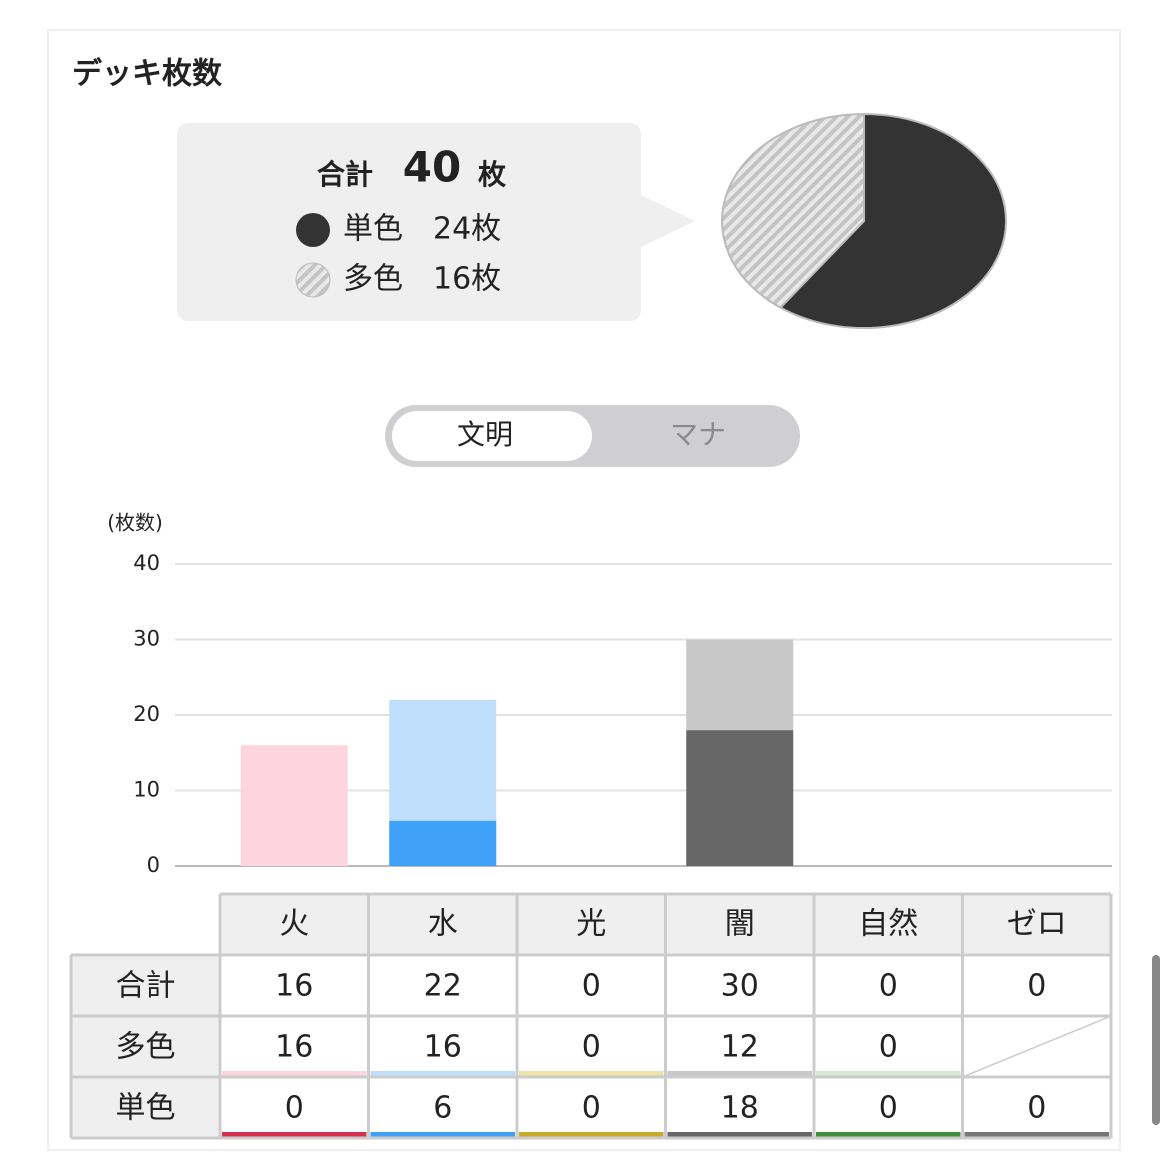 The height and width of the screenshot is (1174, 1170). What do you see at coordinates (467, 229) in the screenshot?
I see `legend-value: 24枚` at bounding box center [467, 229].